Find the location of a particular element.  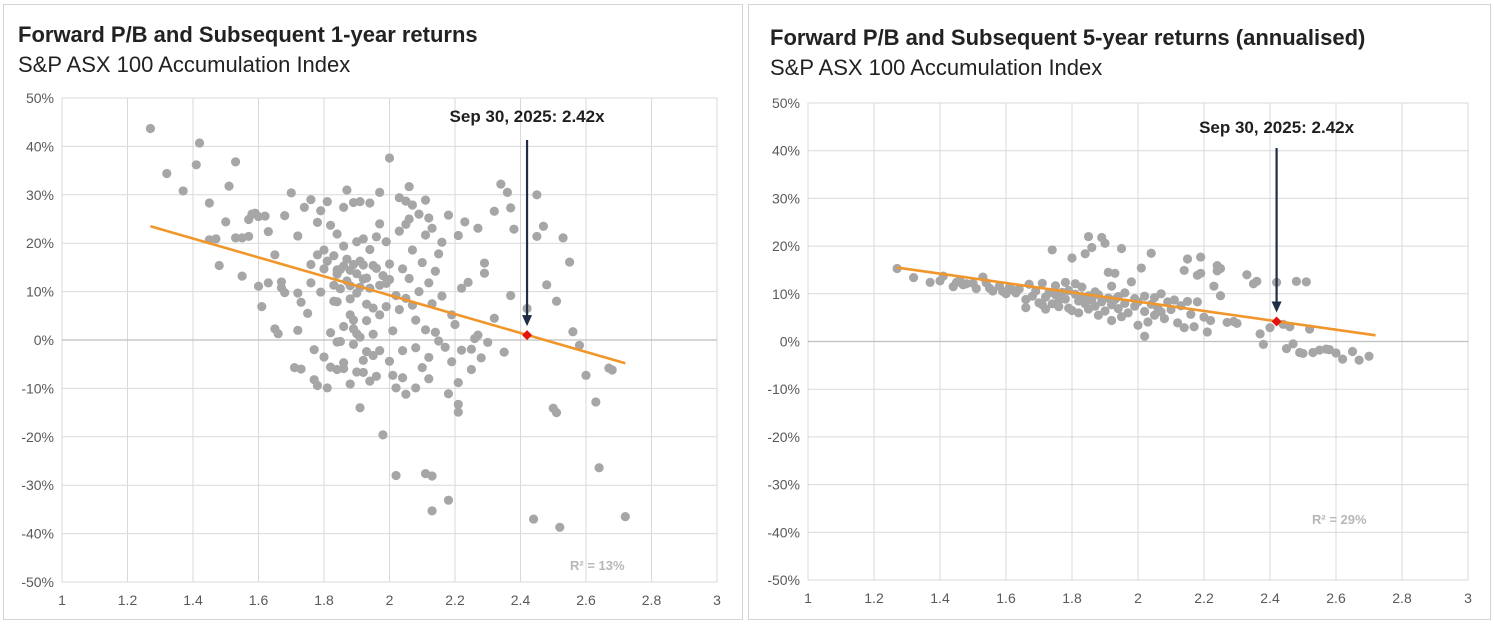

x-tick-label: 1 is located at coordinates (808, 598).